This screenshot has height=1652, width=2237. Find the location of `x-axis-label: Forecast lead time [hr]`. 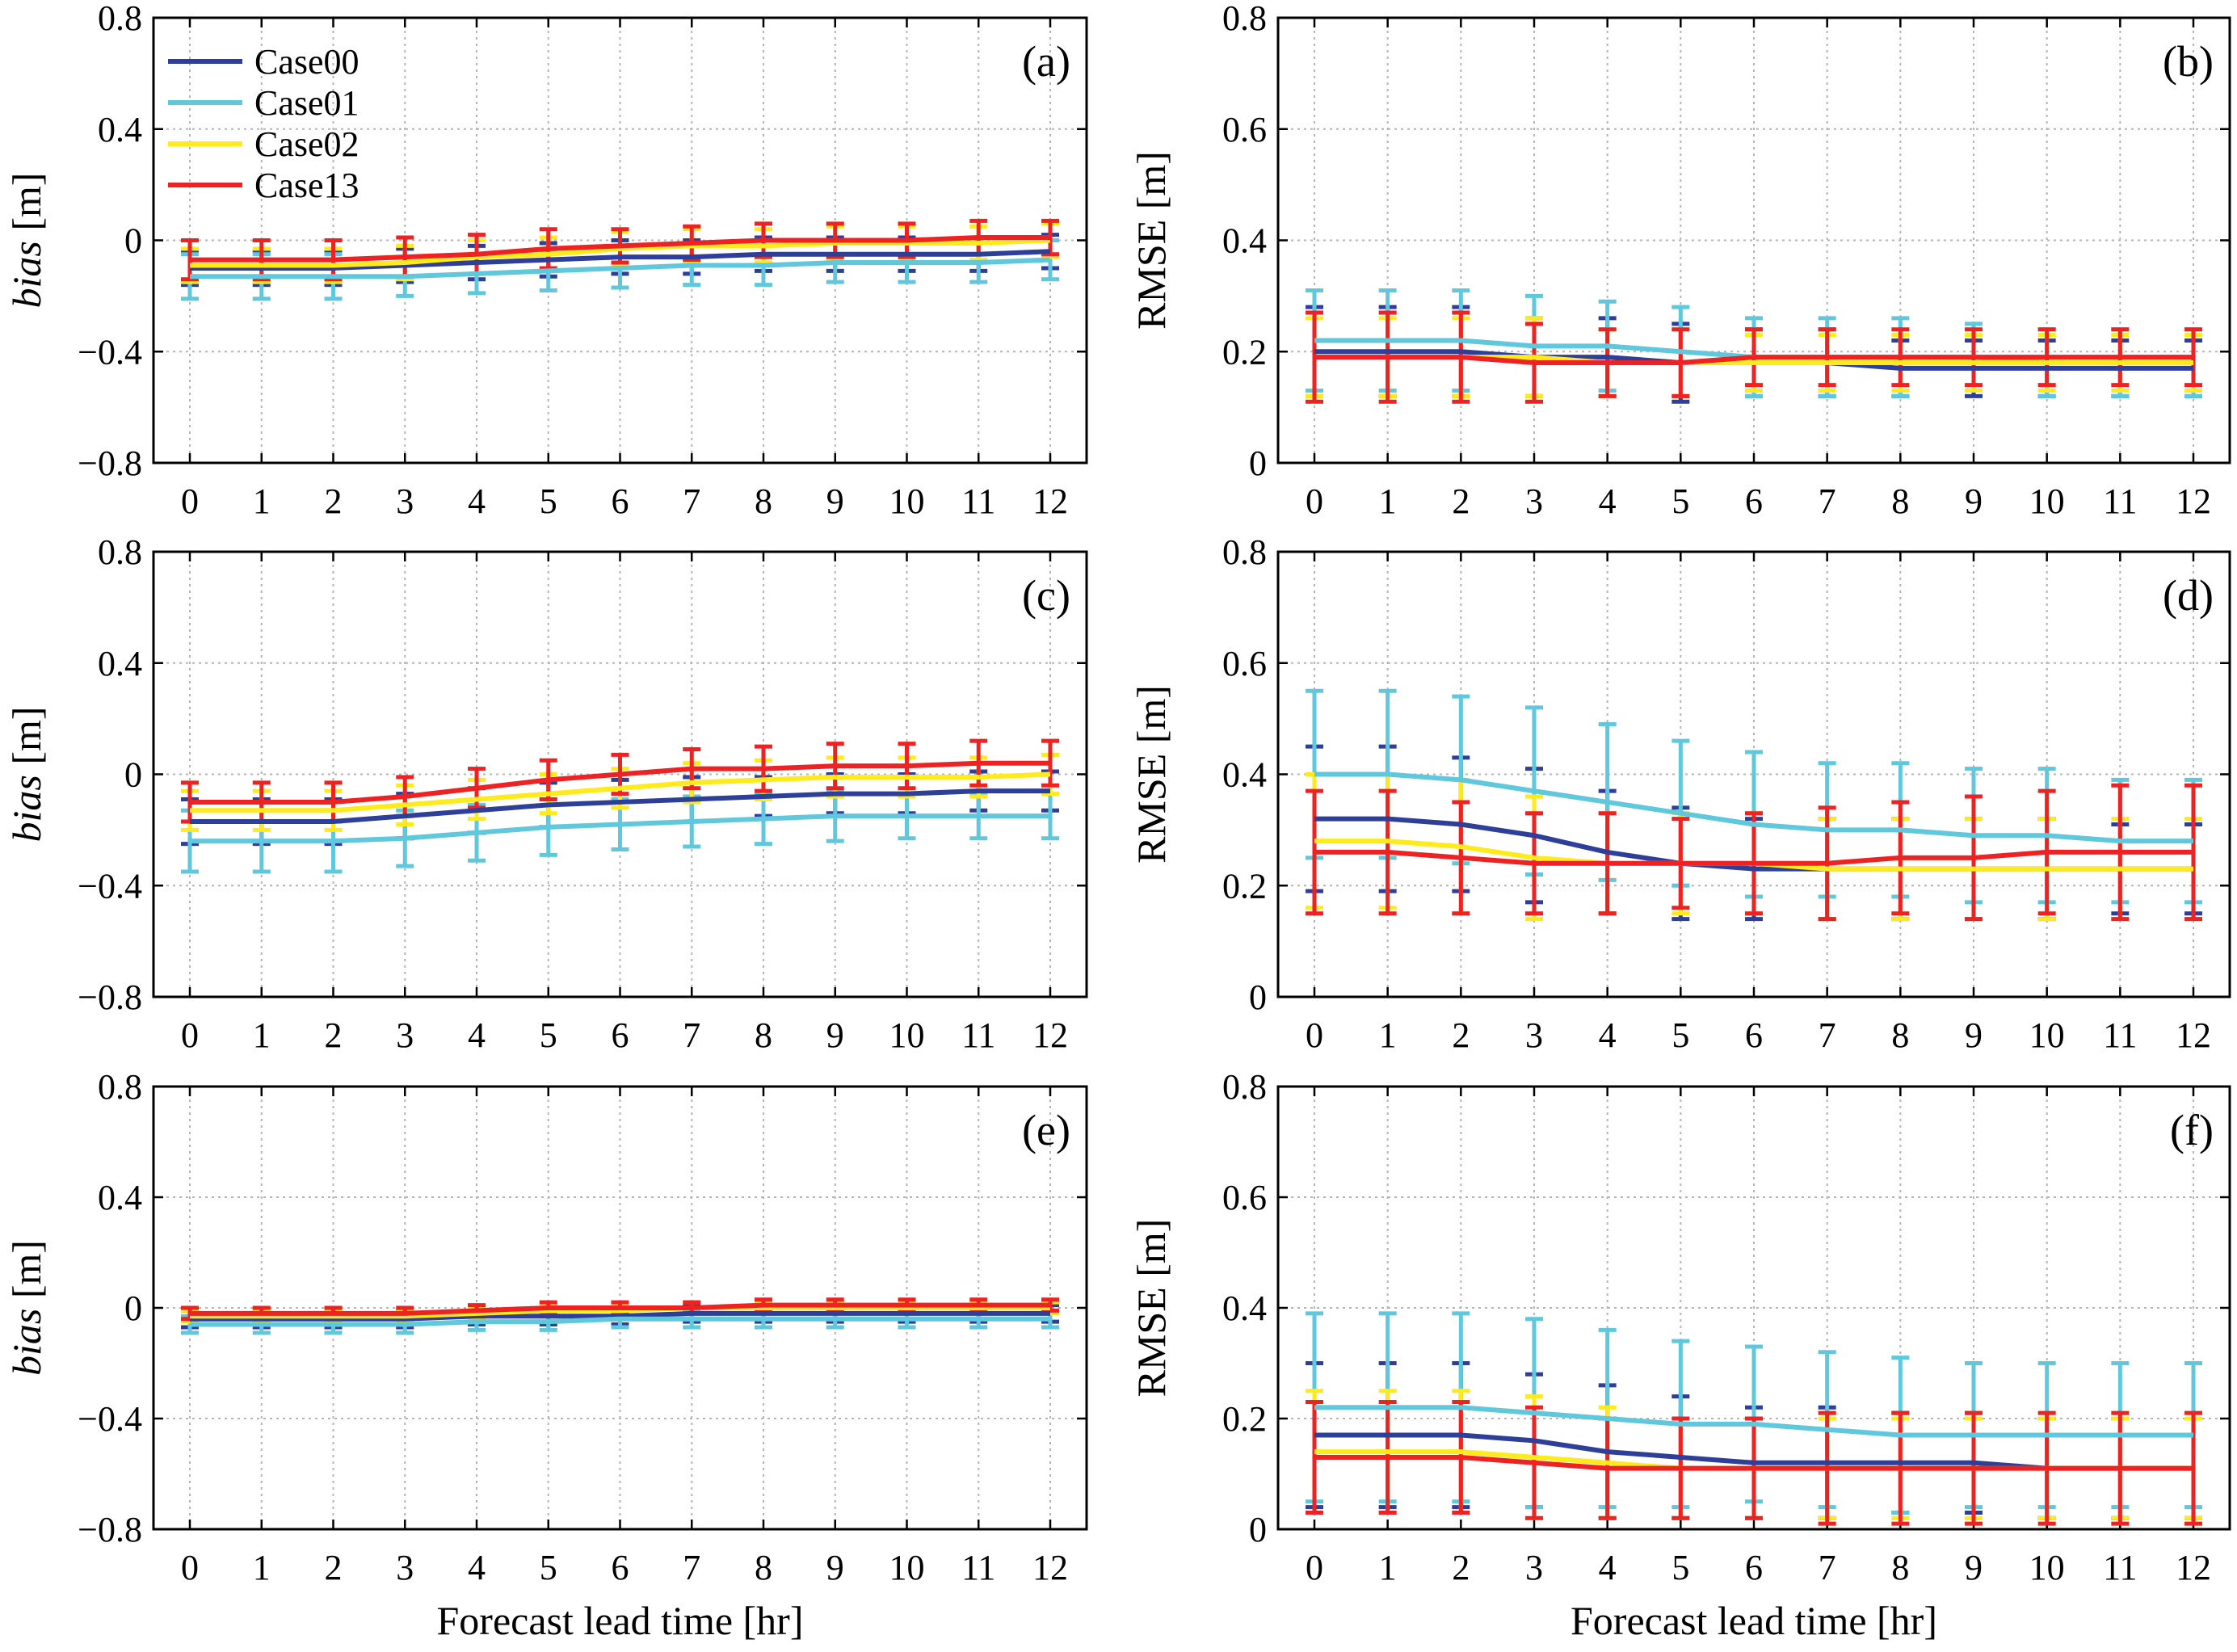

x-axis-label: Forecast lead time [hr] is located at coordinates (620, 1621).